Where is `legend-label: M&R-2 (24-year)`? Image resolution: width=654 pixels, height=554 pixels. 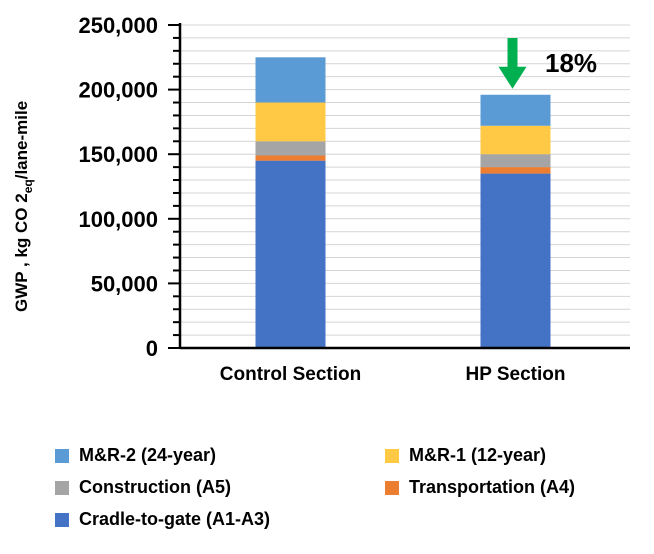 legend-label: M&R-2 (24-year) is located at coordinates (148, 455).